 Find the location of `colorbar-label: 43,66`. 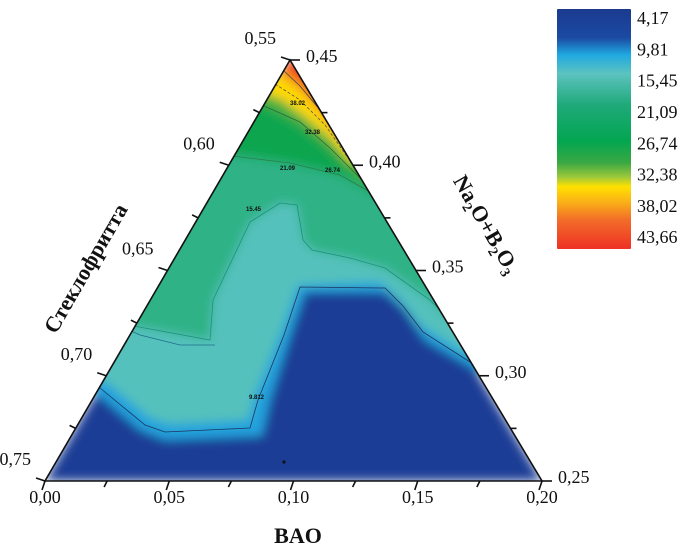

colorbar-label: 43,66 is located at coordinates (657, 237).